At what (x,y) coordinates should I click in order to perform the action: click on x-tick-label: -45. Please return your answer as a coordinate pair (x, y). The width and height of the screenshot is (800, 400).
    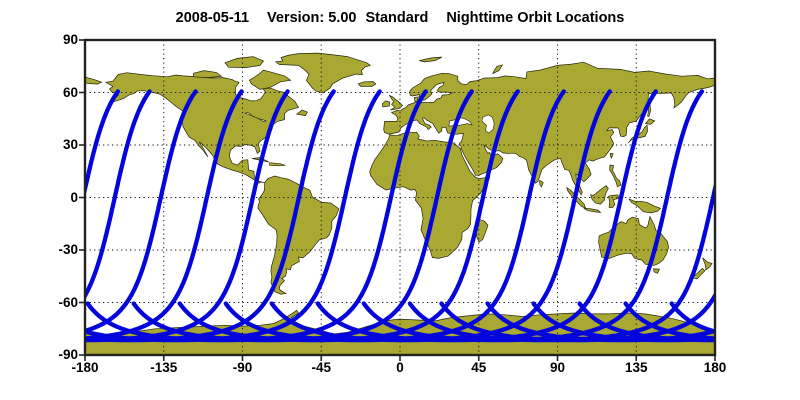
    Looking at the image, I should click on (321, 367).